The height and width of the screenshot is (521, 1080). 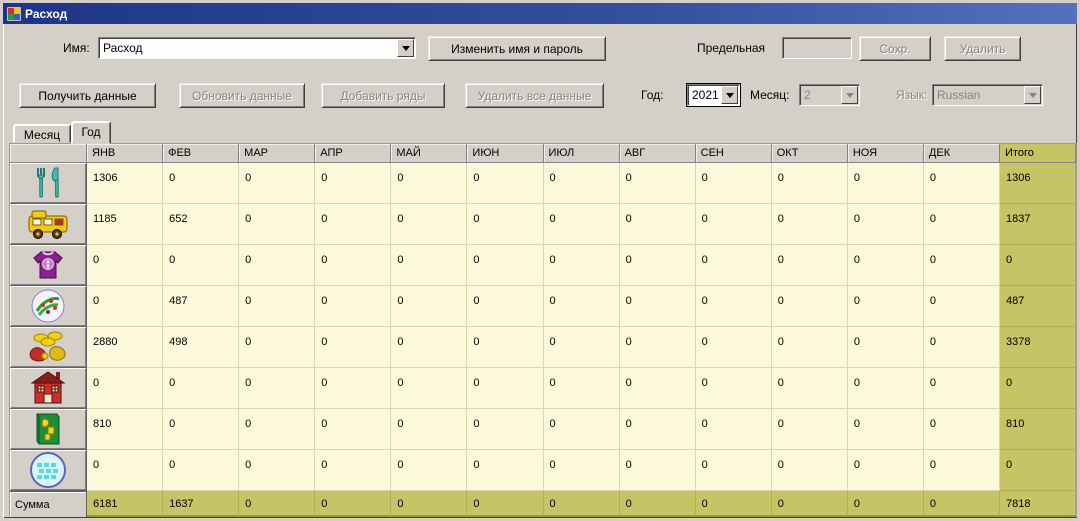 I want to click on change-name-password-button: Изменить имя и пароль, so click(x=517, y=48).